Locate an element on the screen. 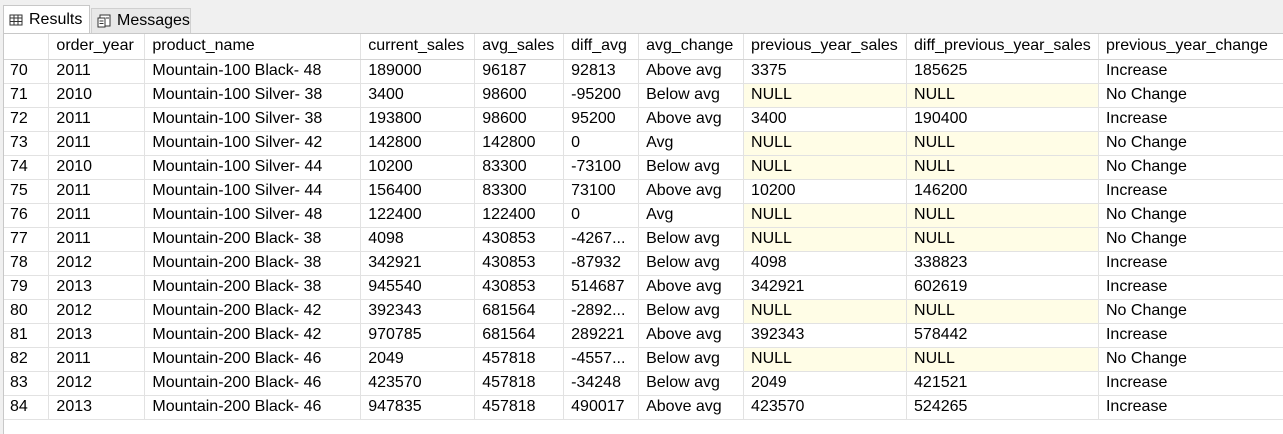  cell-diff-avg: 95200 is located at coordinates (601, 119).